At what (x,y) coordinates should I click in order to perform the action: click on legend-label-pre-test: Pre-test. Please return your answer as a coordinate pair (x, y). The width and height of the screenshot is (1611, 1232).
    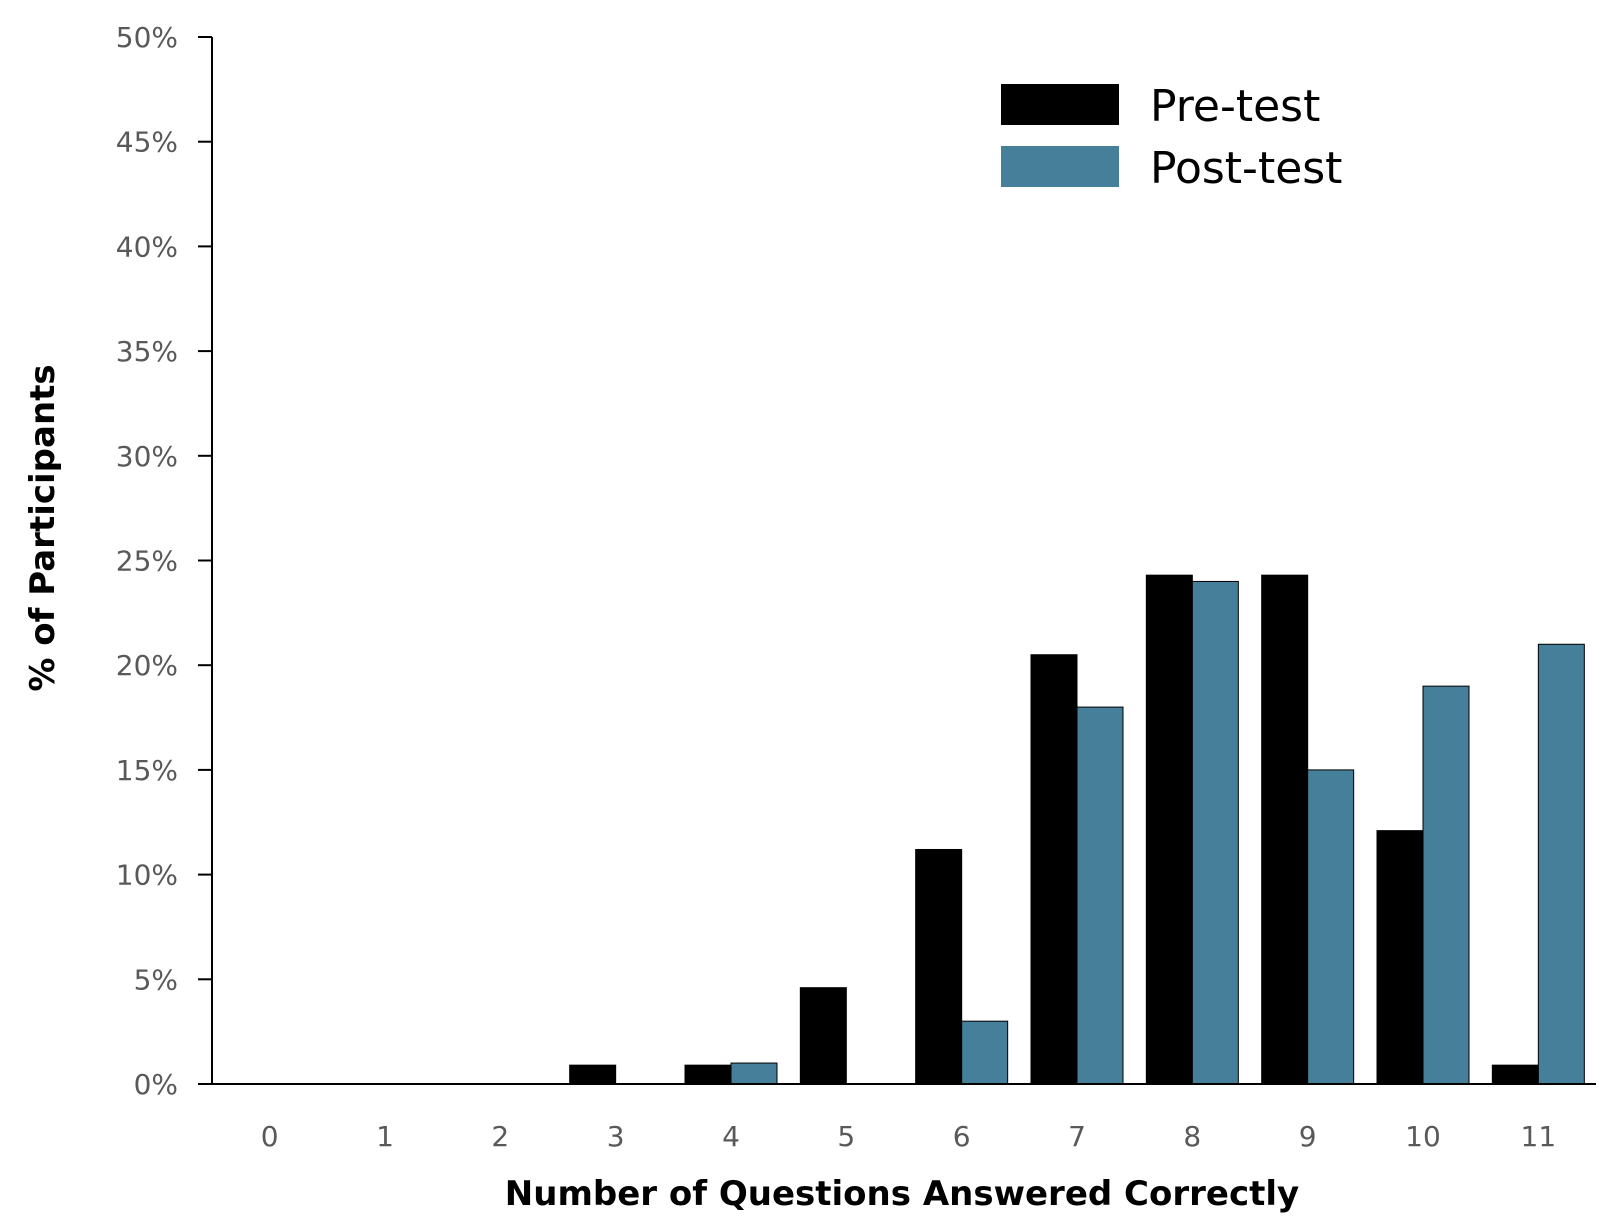
    Looking at the image, I should click on (1235, 106).